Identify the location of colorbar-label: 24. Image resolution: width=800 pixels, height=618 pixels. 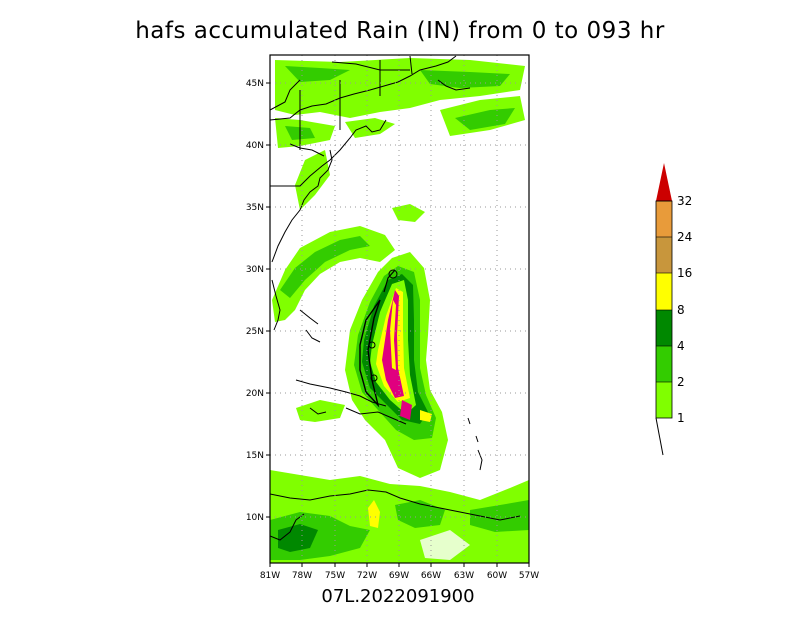
(684, 237).